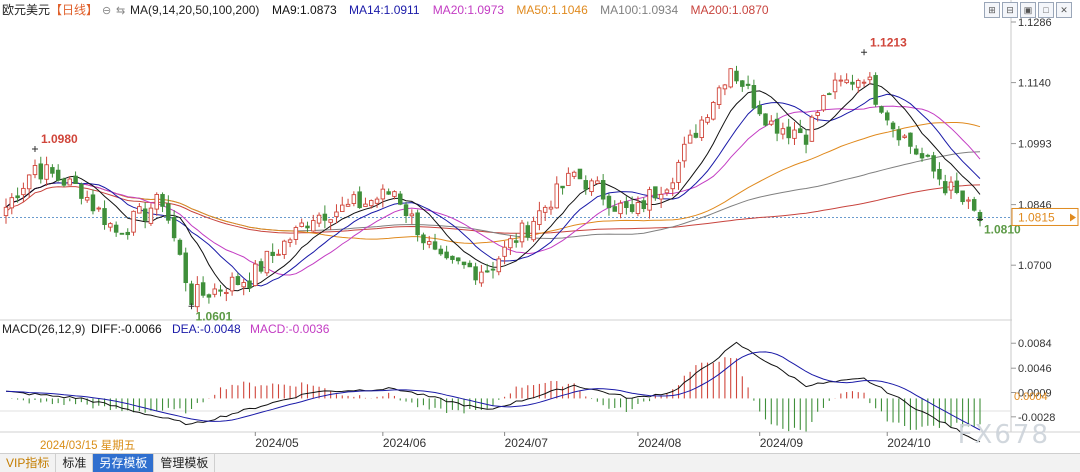 Image resolution: width=1080 pixels, height=472 pixels. Describe the element at coordinates (1035, 394) in the screenshot. I see `macd-tick-label: 0.0009` at that location.